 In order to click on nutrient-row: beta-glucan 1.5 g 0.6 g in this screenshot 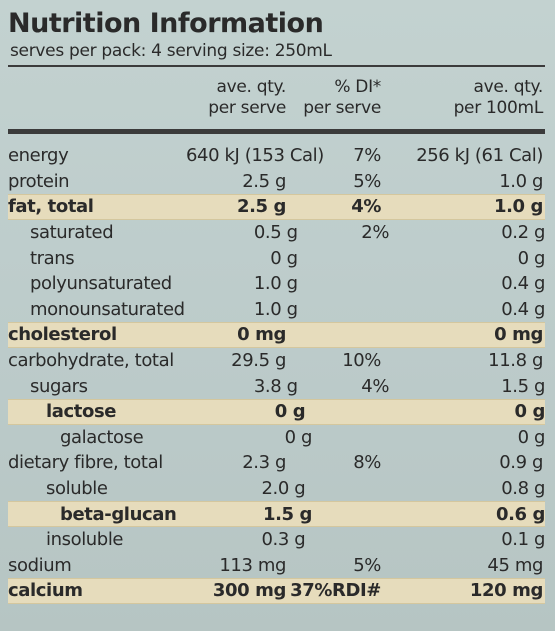, I will do `click(276, 514)`.